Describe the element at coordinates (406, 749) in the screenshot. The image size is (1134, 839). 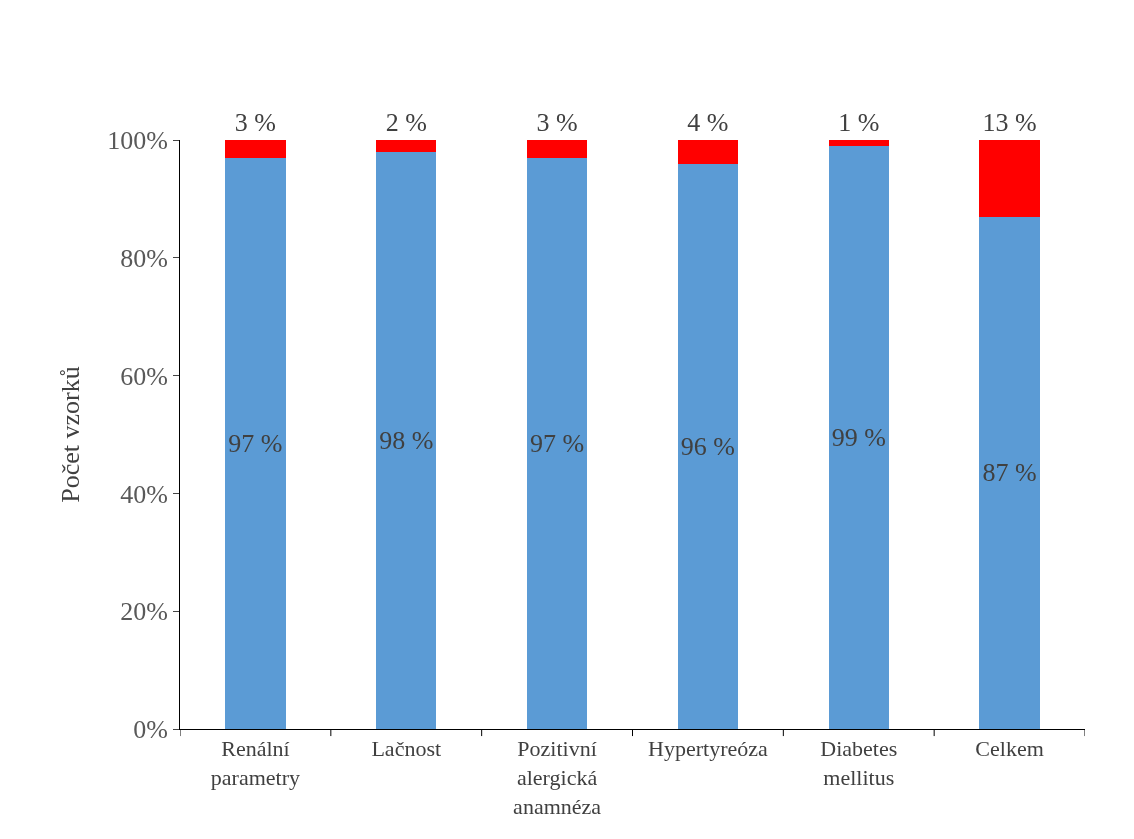
I see `x-tick-label: Lačnost` at that location.